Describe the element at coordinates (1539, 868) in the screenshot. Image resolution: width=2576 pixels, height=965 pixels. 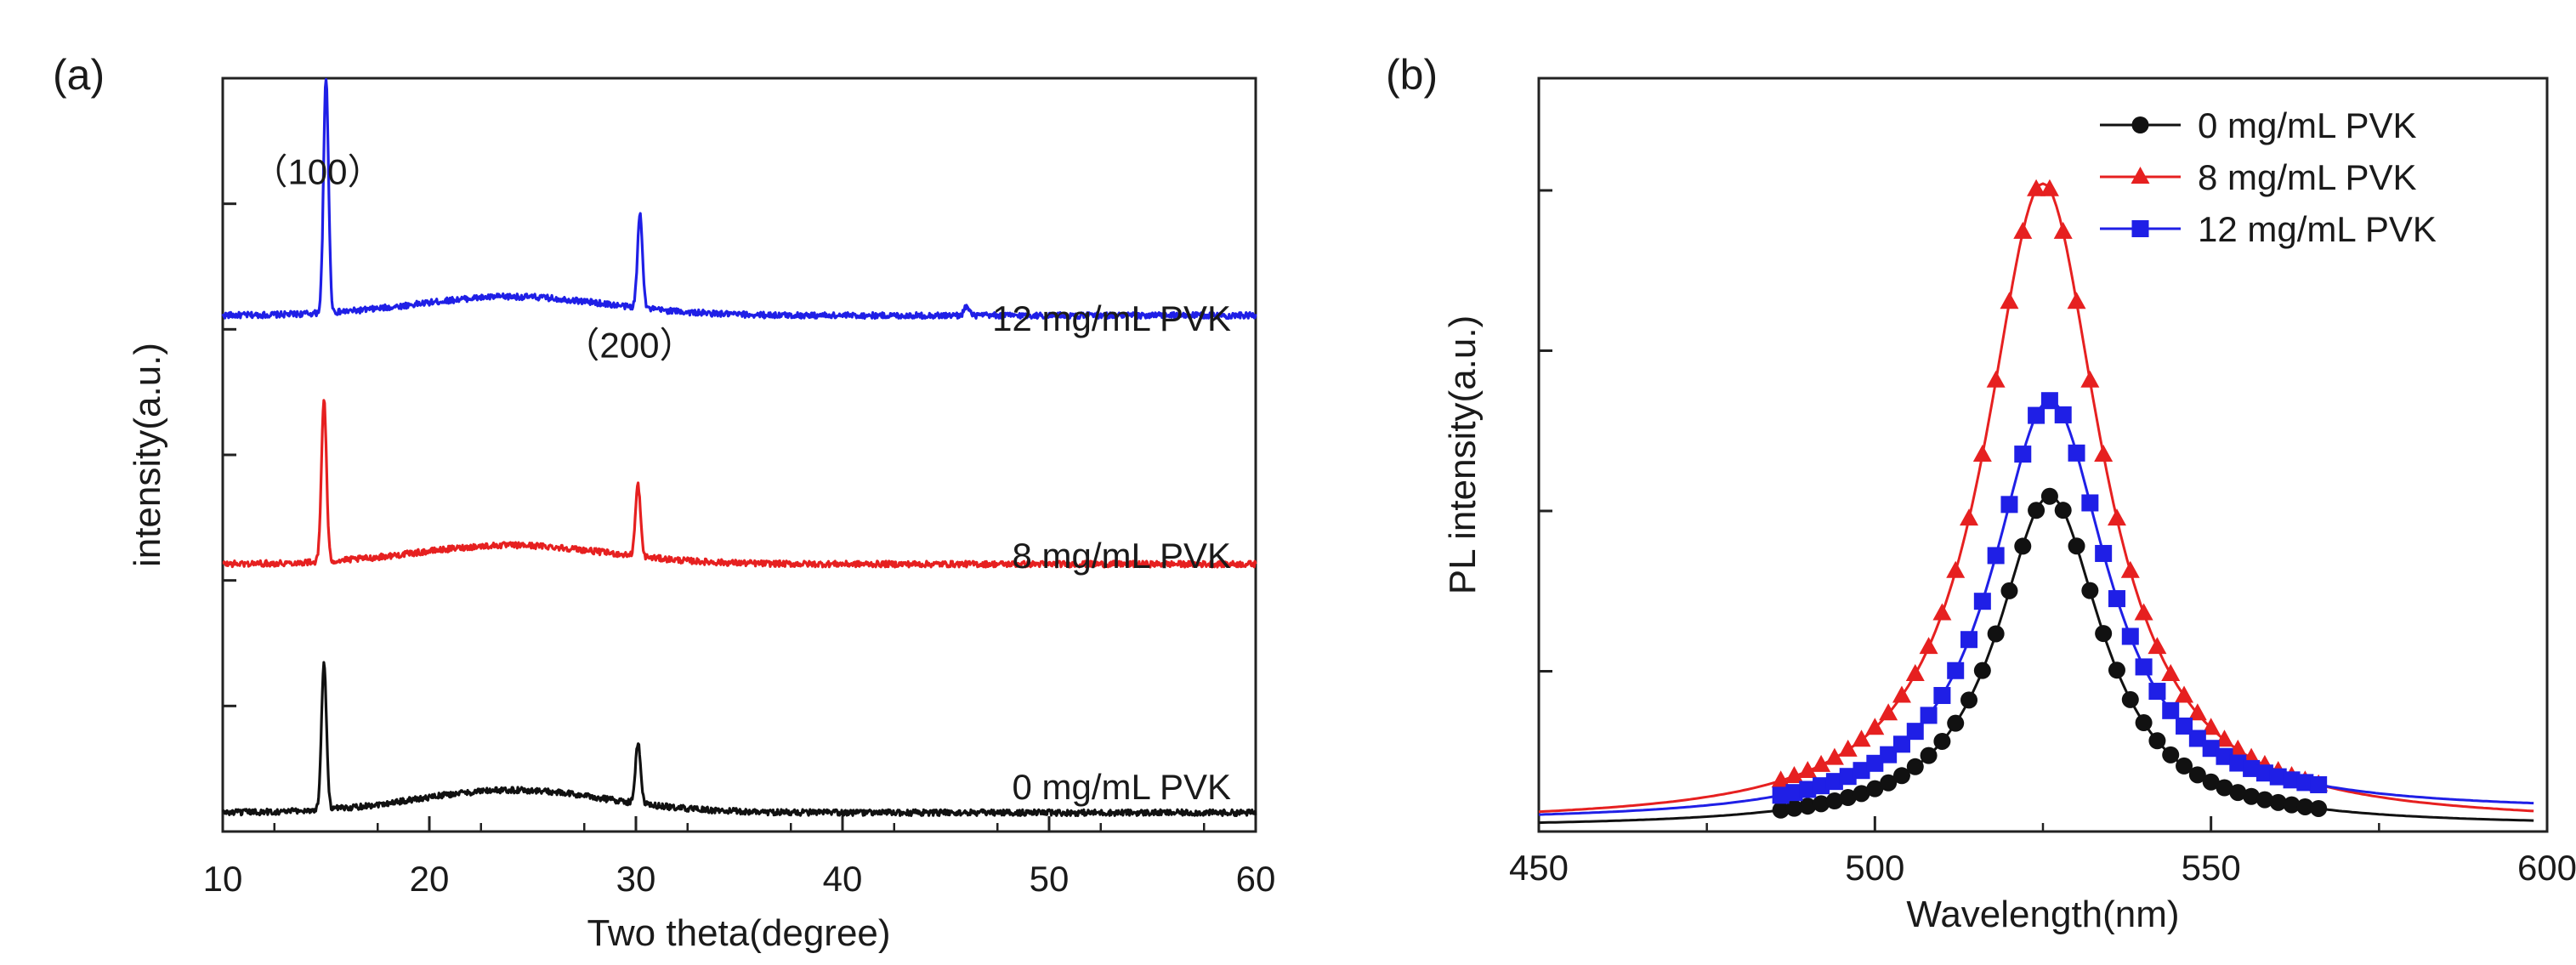
I see `x-tick-label: 450` at that location.